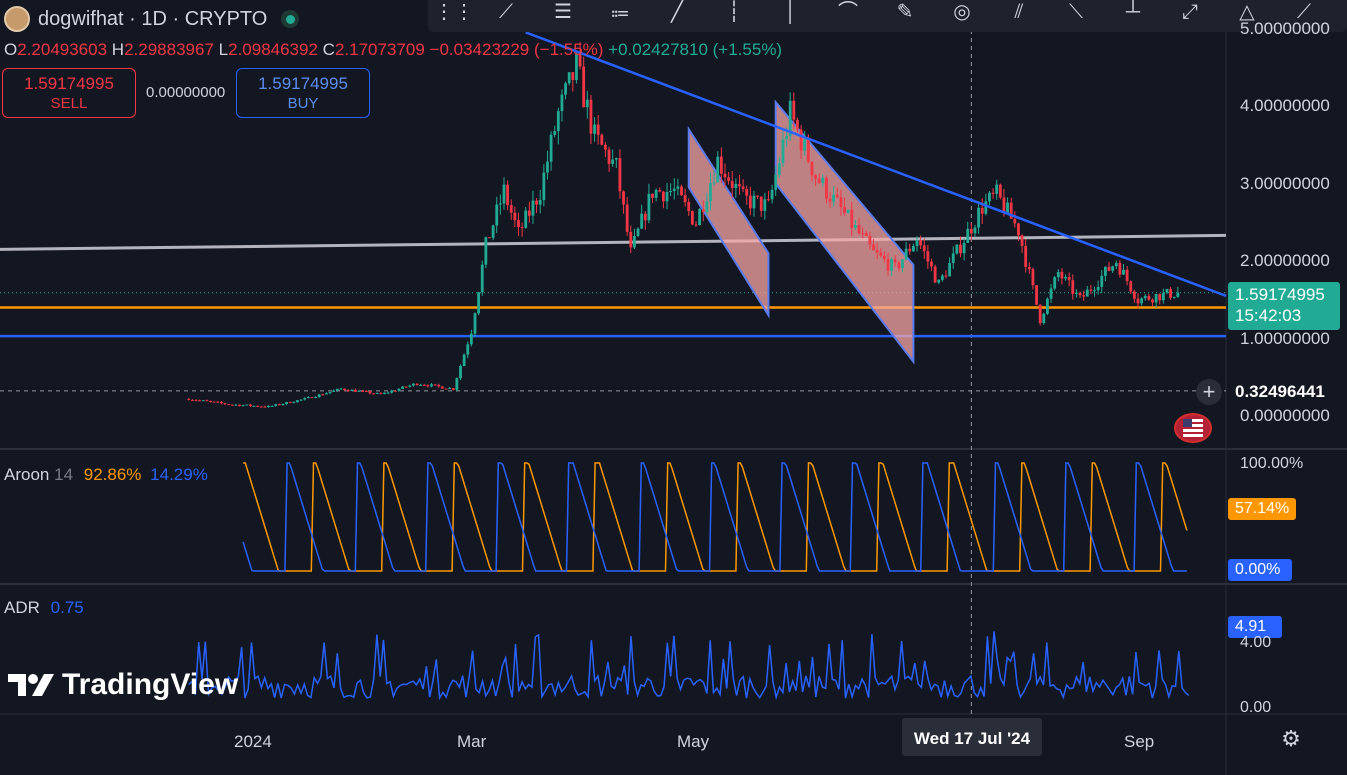  I want to click on sell-button: 1.59174995 SELL, so click(69, 93).